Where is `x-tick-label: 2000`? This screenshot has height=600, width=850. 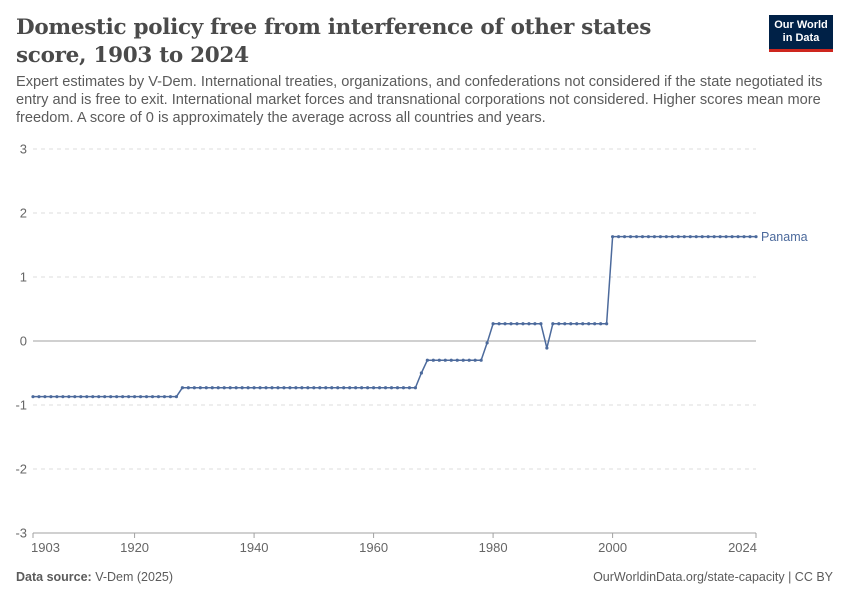 x-tick-label: 2000 is located at coordinates (612, 547).